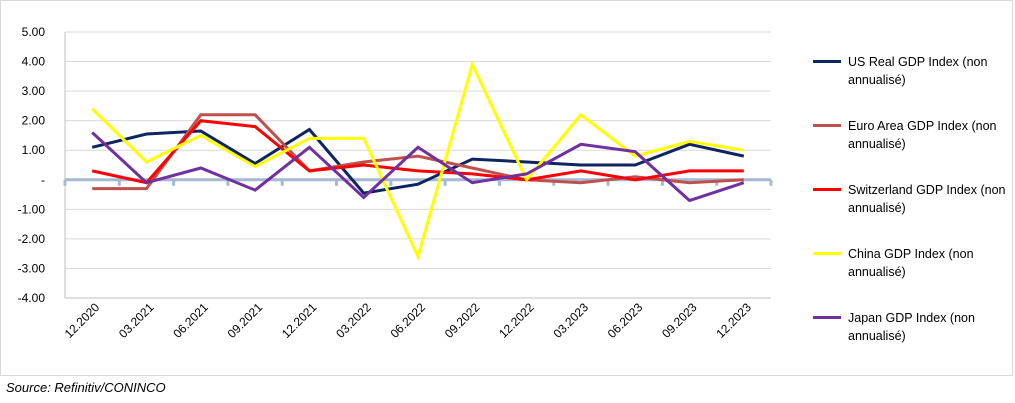 Image resolution: width=1015 pixels, height=403 pixels. Describe the element at coordinates (136, 320) in the screenshot. I see `x-tick-label: 03.2021` at that location.